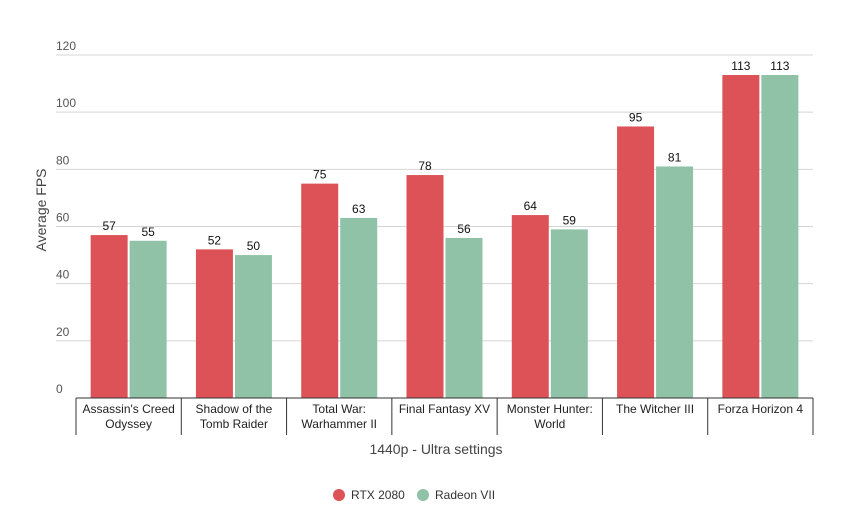  Describe the element at coordinates (531, 206) in the screenshot. I see `data-label: 64` at that location.